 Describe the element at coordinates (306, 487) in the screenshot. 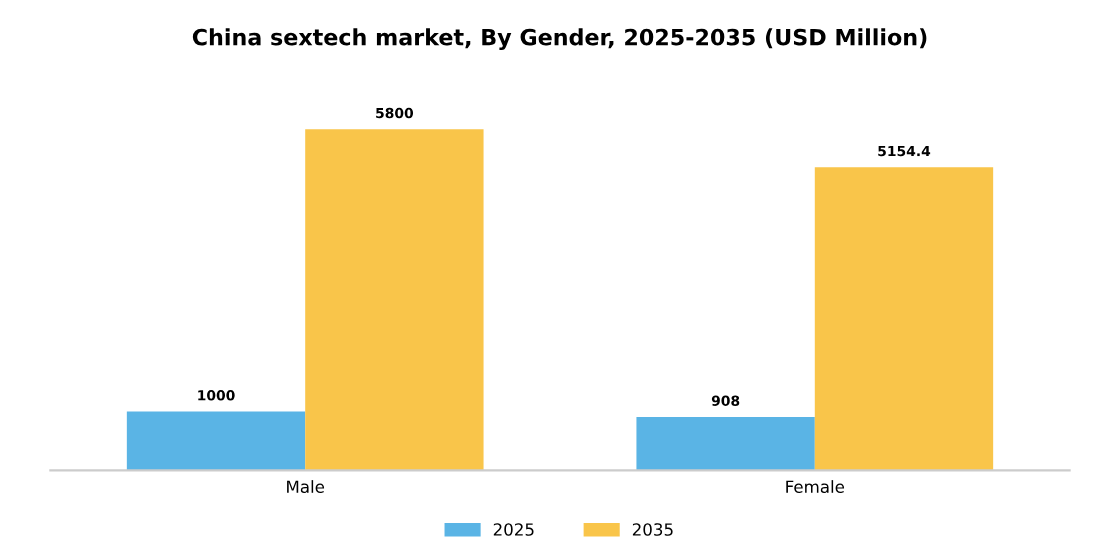

I see `x-tick-label: Male` at that location.